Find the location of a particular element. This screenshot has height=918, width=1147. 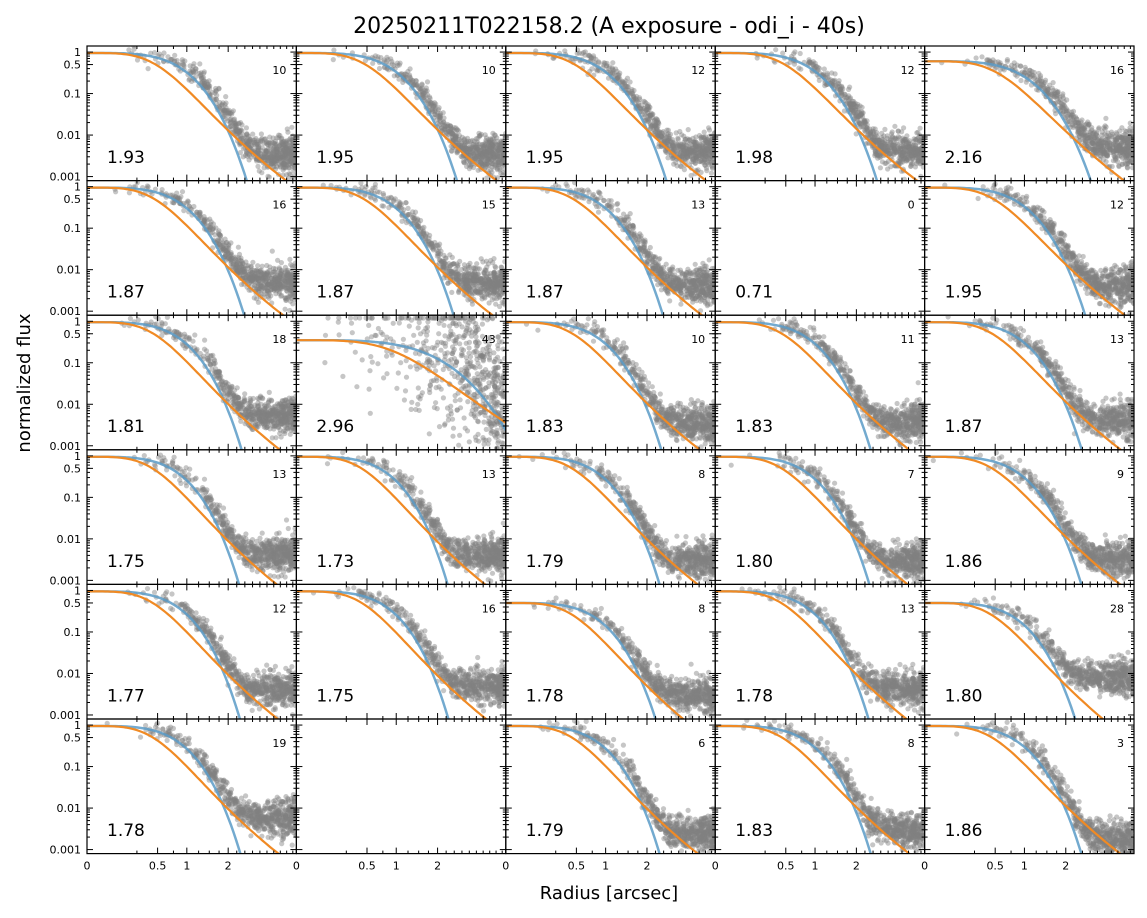

panel-r2-c1: 432.96 is located at coordinates (401, 382).